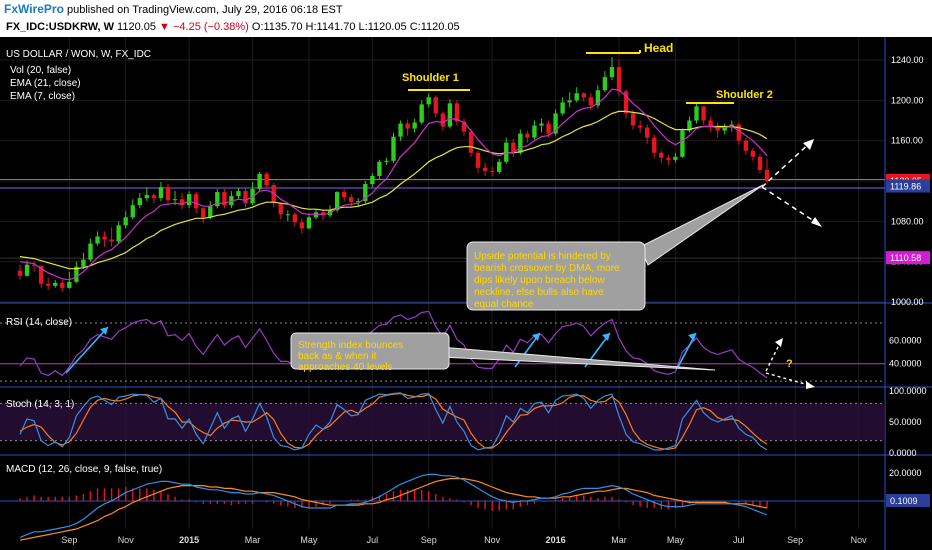 The width and height of the screenshot is (932, 550). I want to click on open-value: O:1135.70, so click(277, 27).